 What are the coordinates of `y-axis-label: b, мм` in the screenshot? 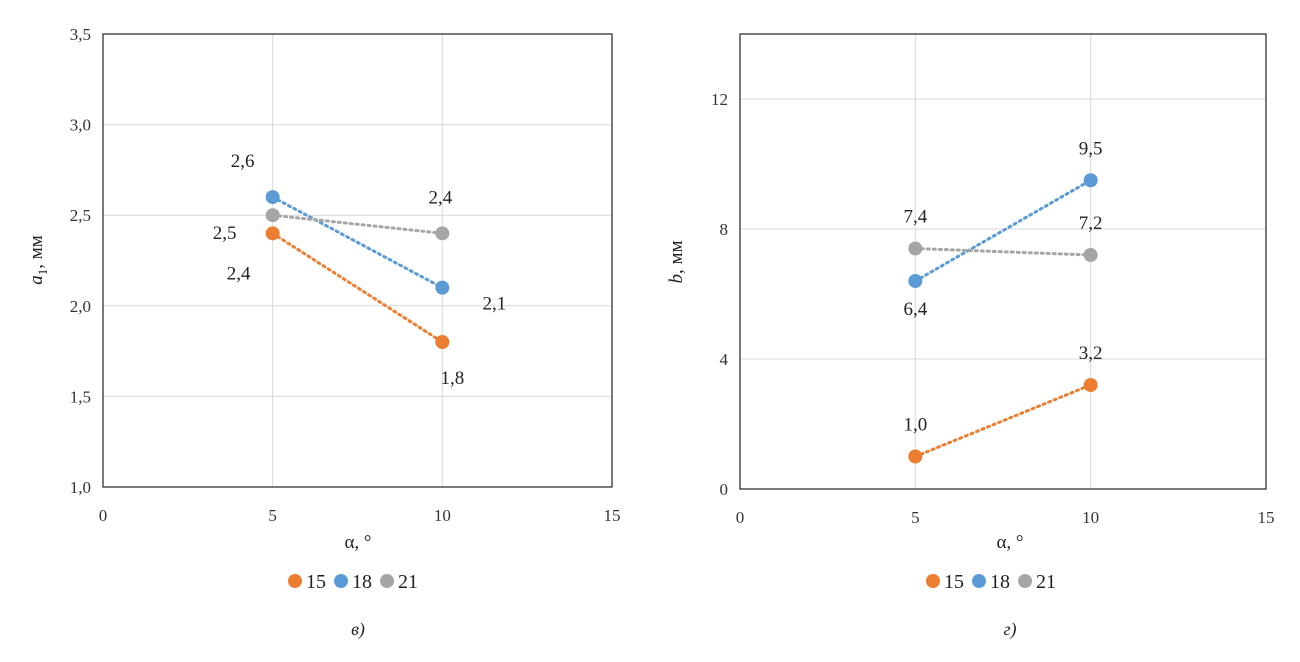 It's located at (676, 261).